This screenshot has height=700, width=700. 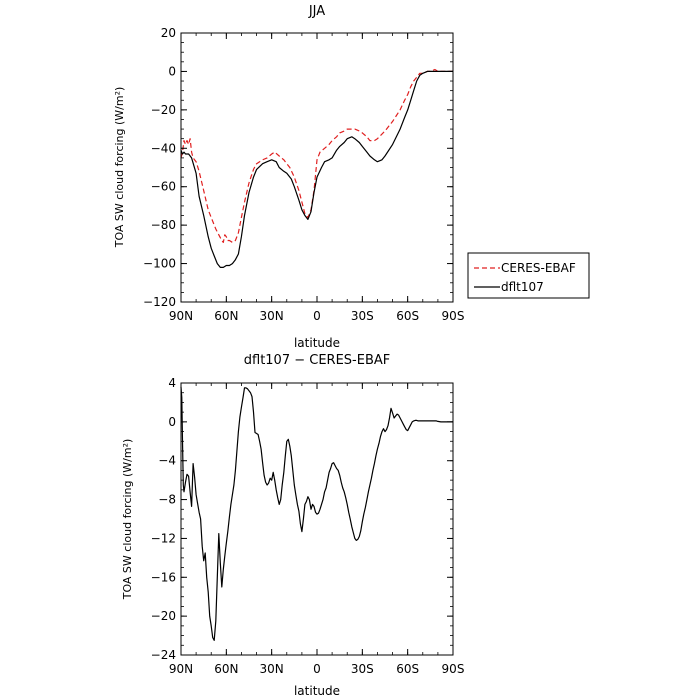 What do you see at coordinates (226, 316) in the screenshot?
I see `top-x-tick-label: 60N` at bounding box center [226, 316].